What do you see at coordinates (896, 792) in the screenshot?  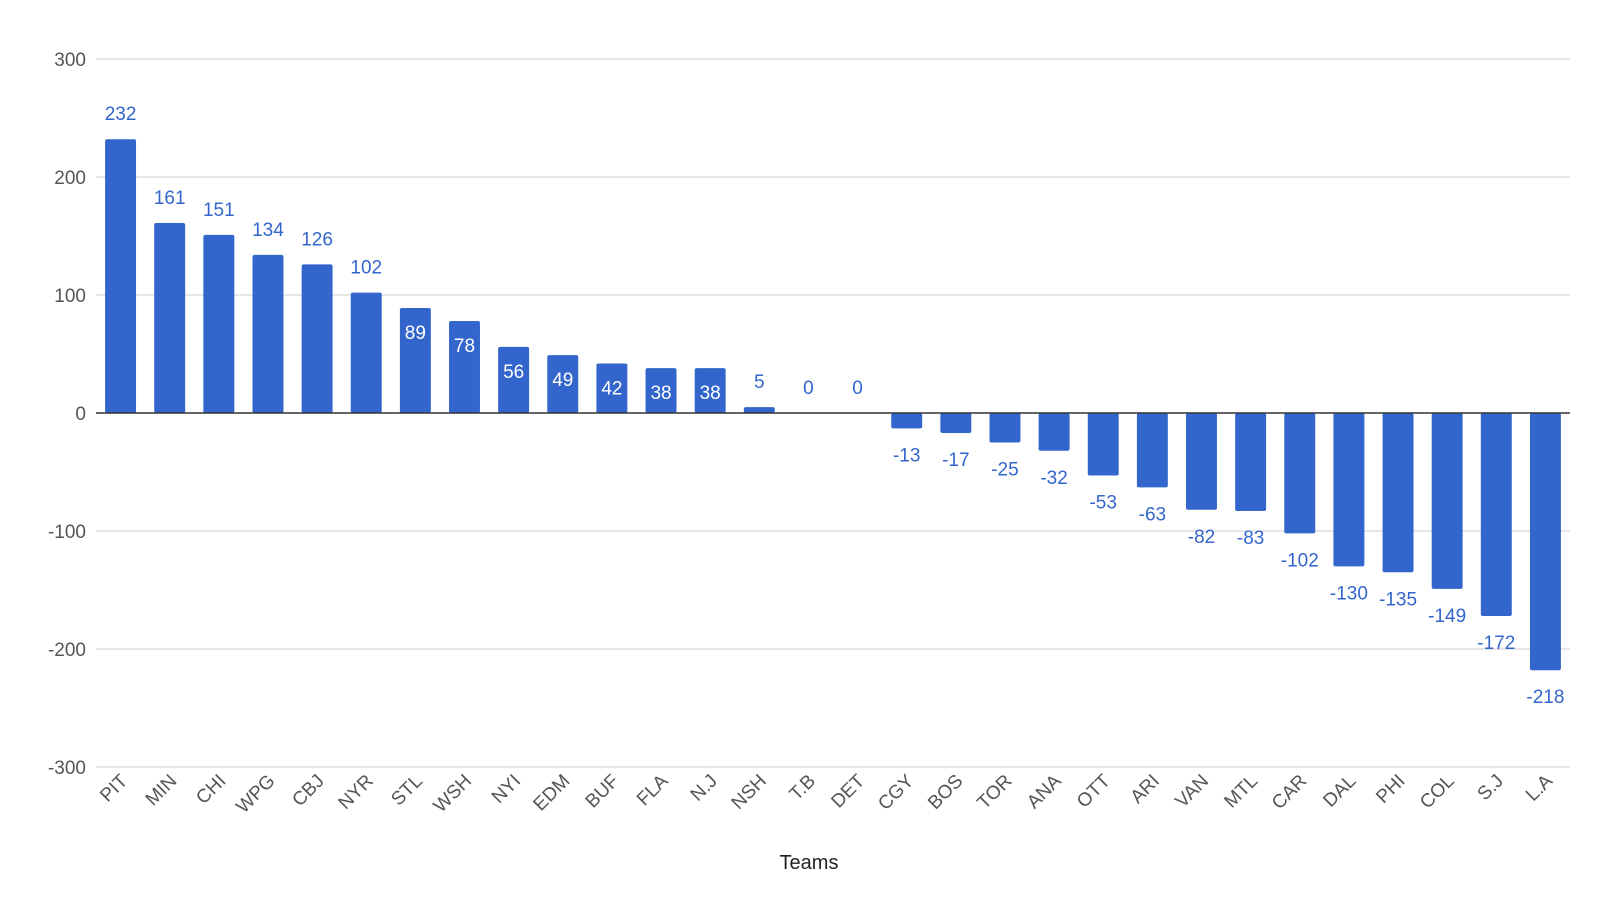 I see `x-tick-label: CGY` at bounding box center [896, 792].